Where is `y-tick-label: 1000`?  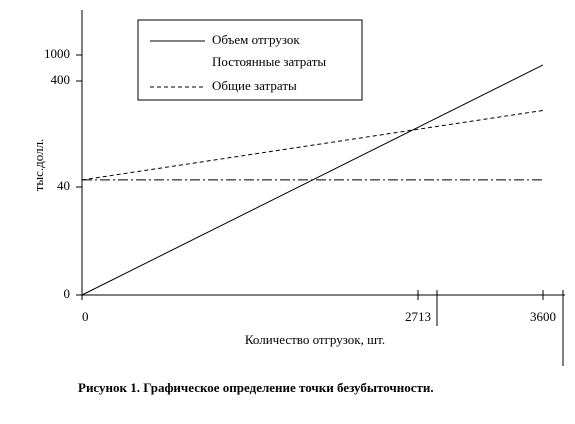 y-tick-label: 1000 is located at coordinates (57, 53).